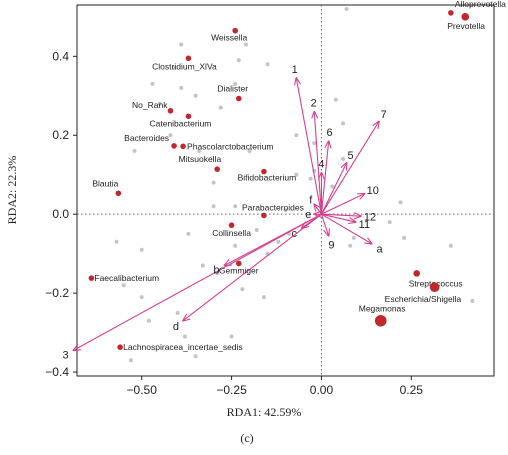  What do you see at coordinates (57, 372) in the screenshot?
I see `y-tick-label-4: −0.4` at bounding box center [57, 372].